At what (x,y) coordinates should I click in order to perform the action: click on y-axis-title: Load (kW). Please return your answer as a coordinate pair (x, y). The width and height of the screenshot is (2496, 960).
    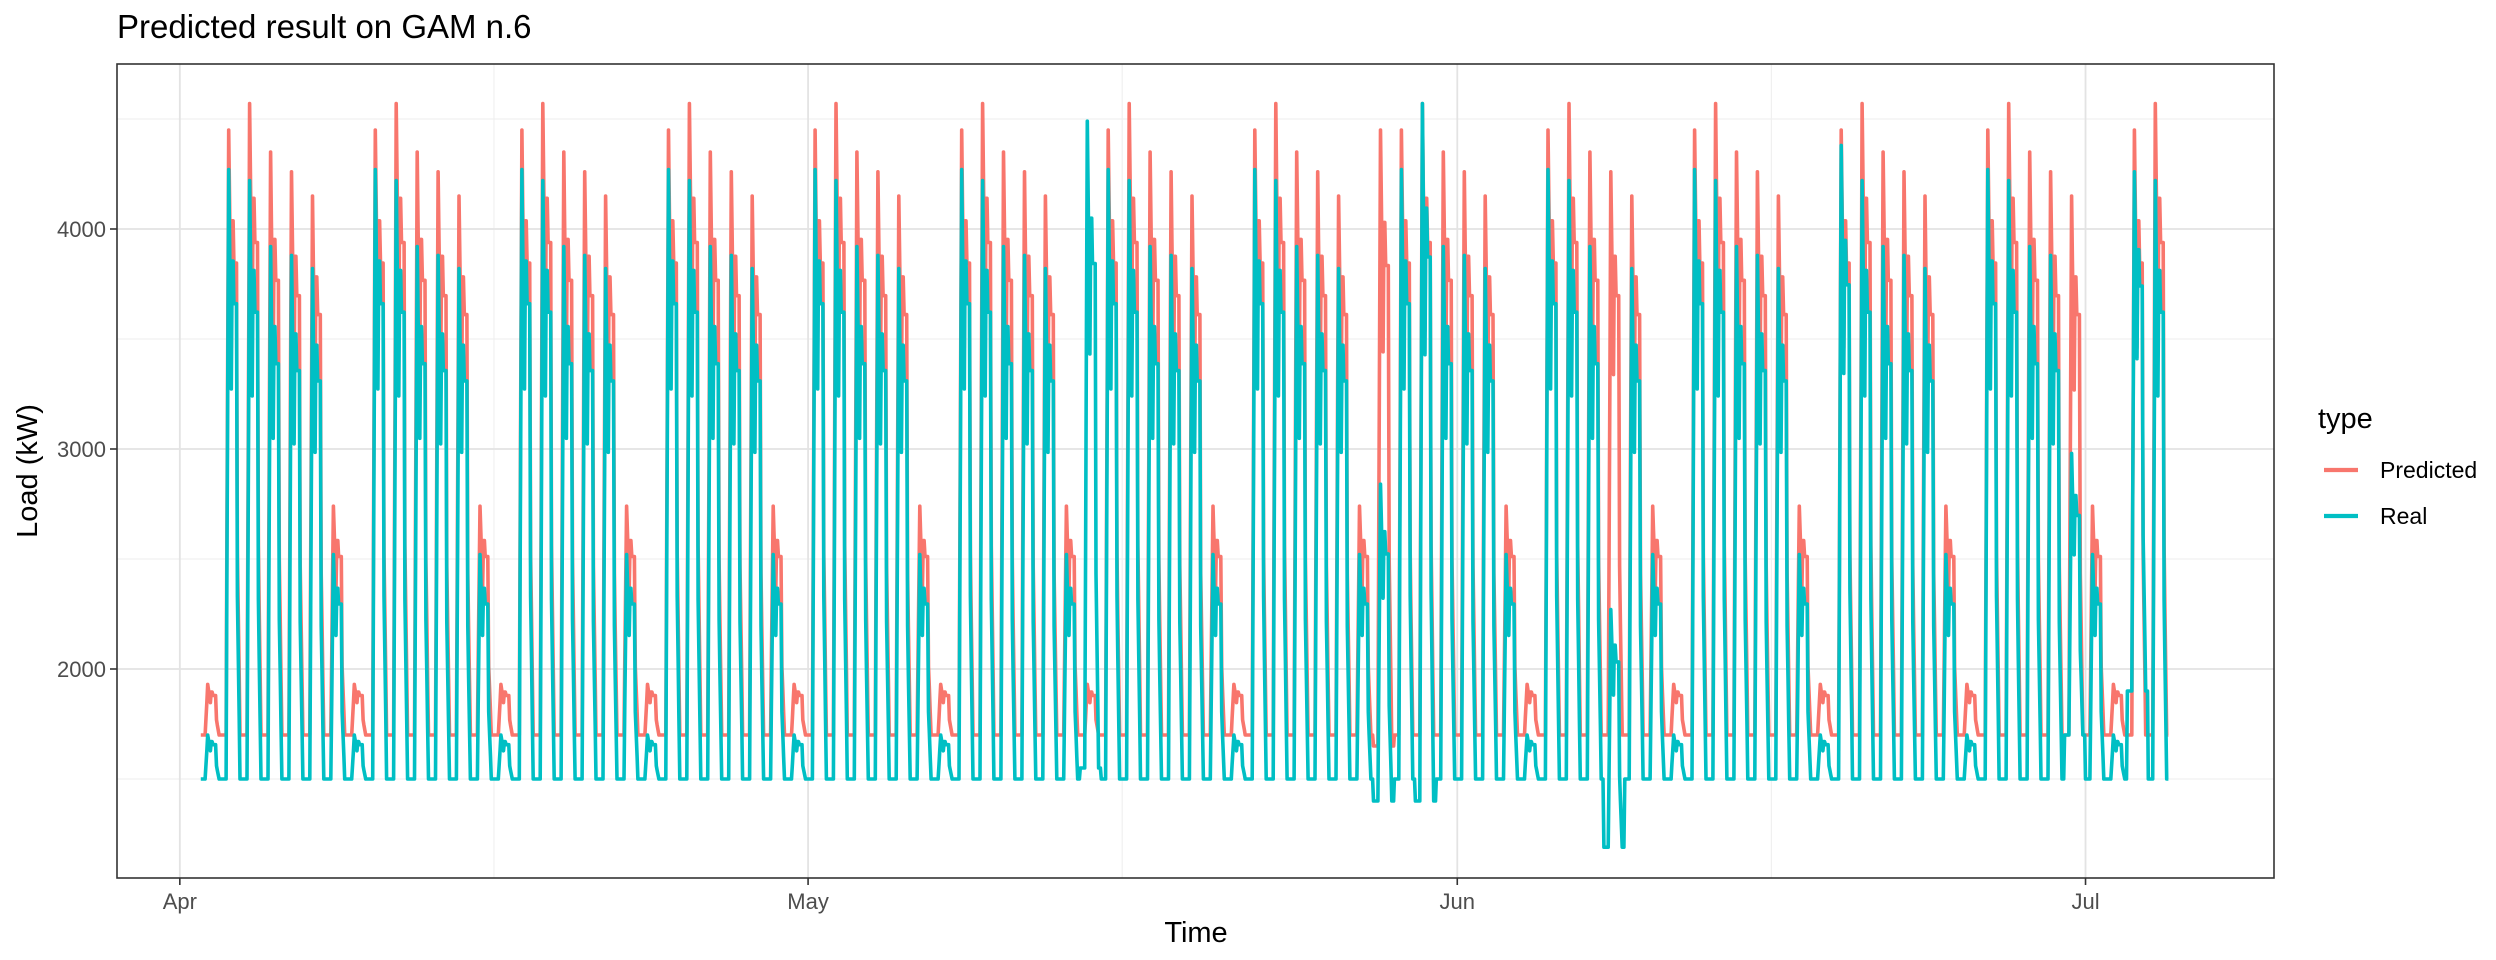
    Looking at the image, I should click on (28, 471).